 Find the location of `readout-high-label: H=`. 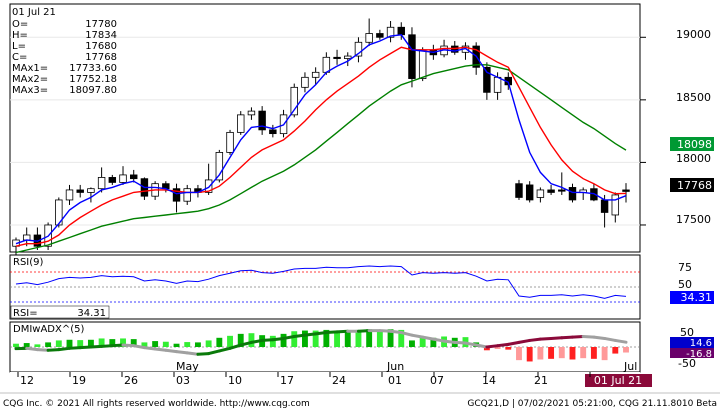

readout-high-label: H= is located at coordinates (20, 35).